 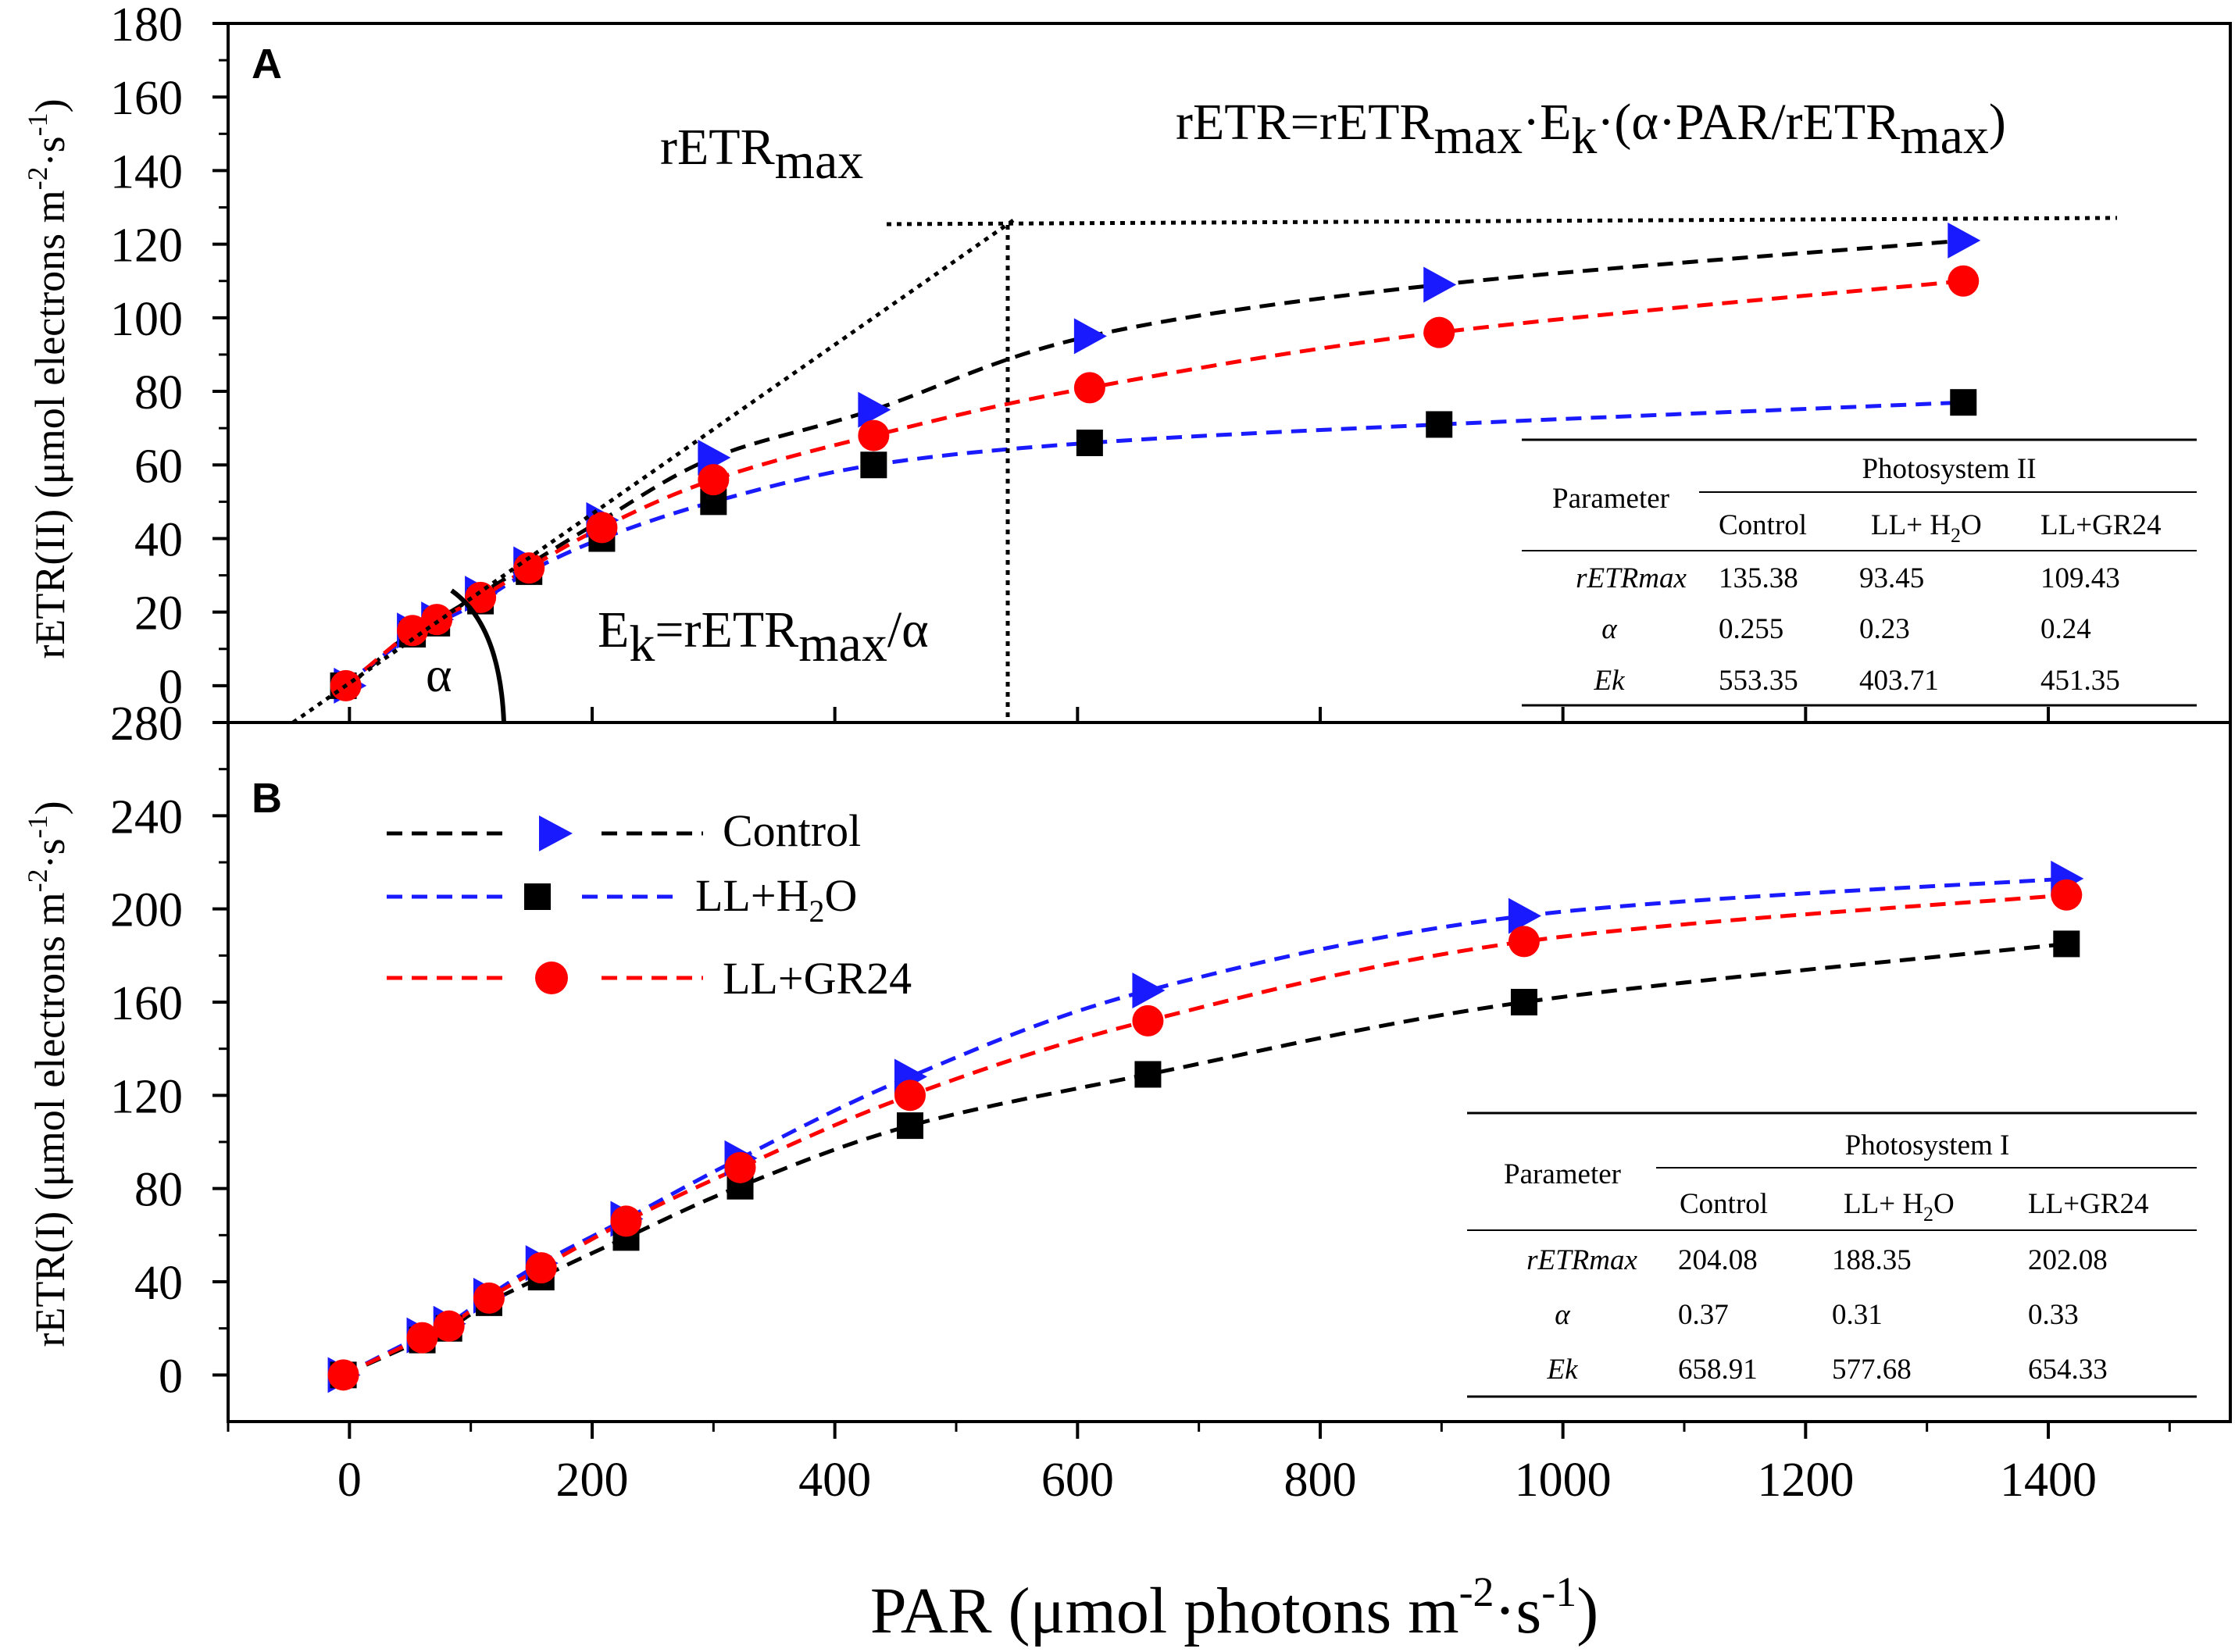 What do you see at coordinates (1562, 1174) in the screenshot?
I see `table-b-parameter-header: Parameter` at bounding box center [1562, 1174].